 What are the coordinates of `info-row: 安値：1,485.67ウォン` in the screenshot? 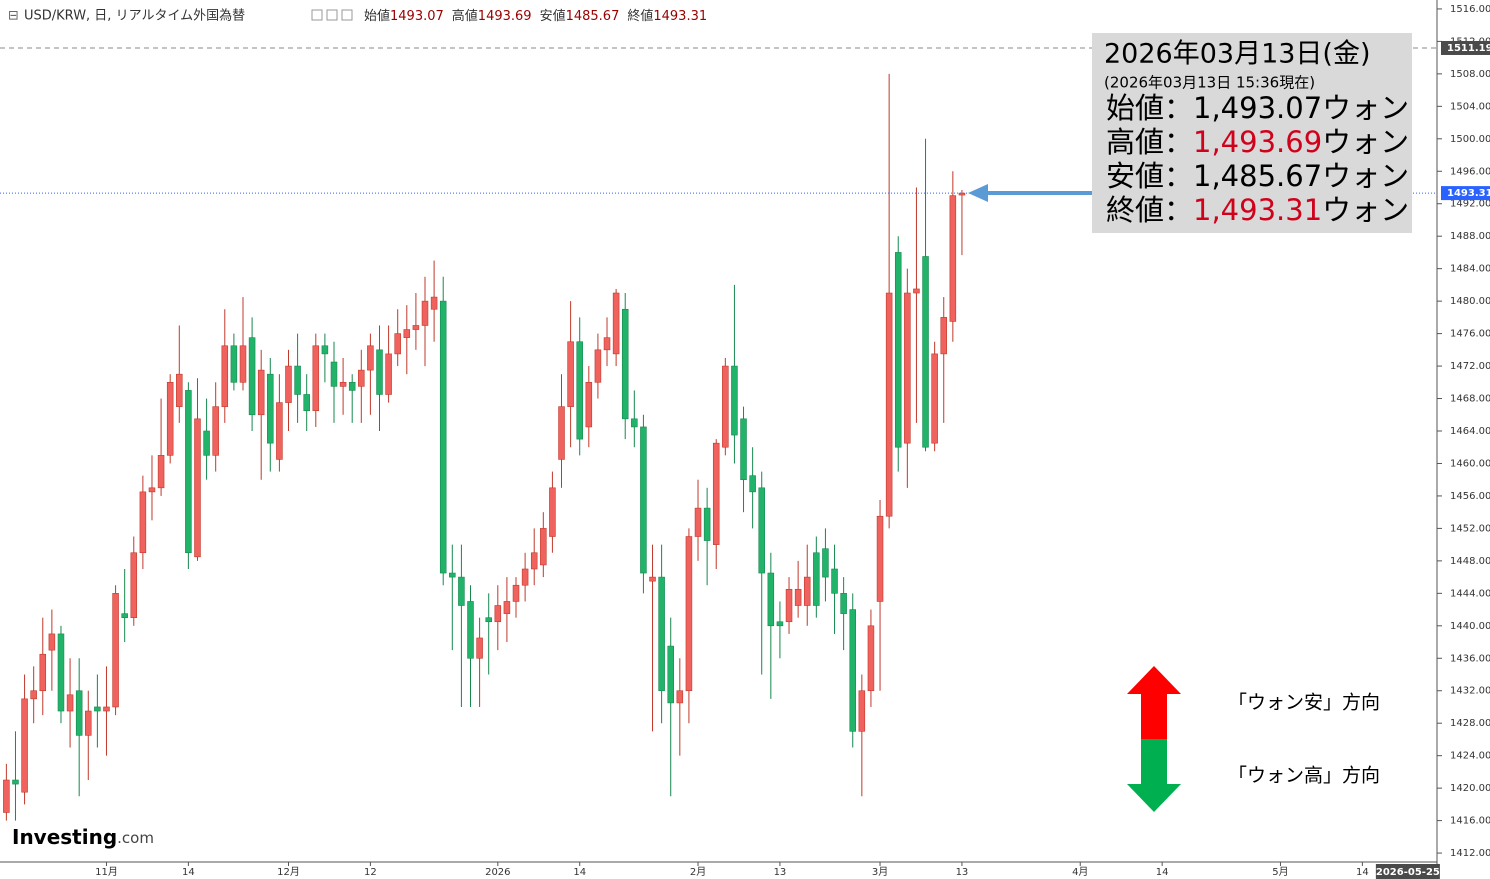 It's located at (1257, 176).